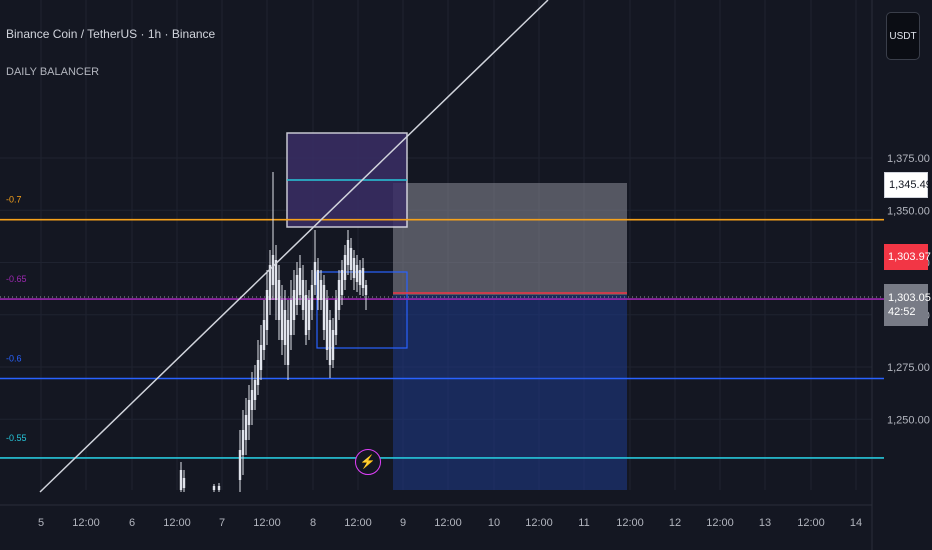 This screenshot has width=932, height=550. What do you see at coordinates (510, 392) in the screenshot?
I see `target-zone` at bounding box center [510, 392].